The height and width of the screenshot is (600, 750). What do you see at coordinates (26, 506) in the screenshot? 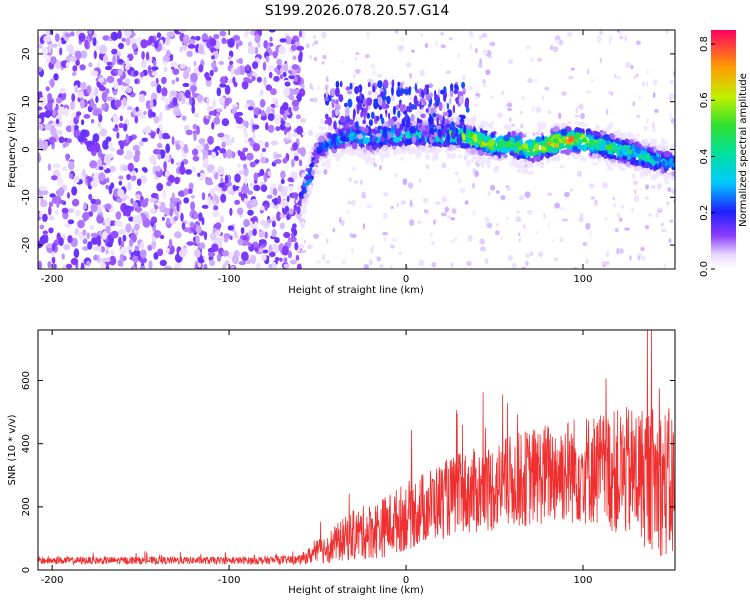
I see `y-tick-label: 200` at bounding box center [26, 506].